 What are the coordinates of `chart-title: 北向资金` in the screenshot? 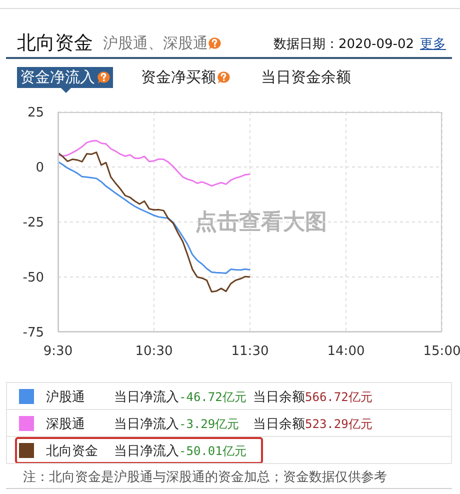 It's located at (55, 43).